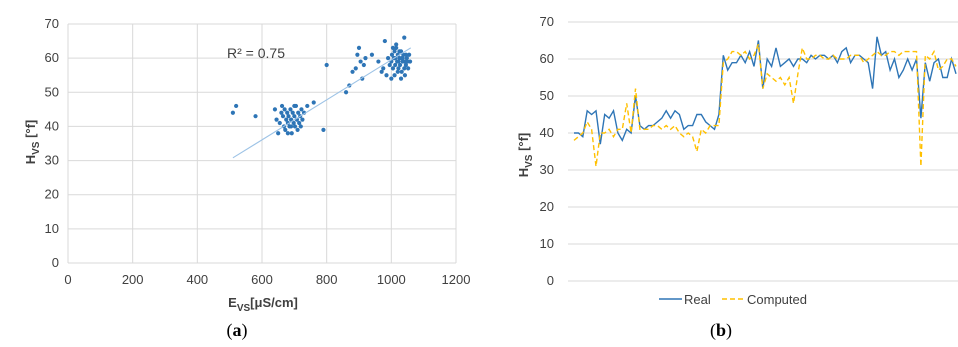  Describe the element at coordinates (733, 299) in the screenshot. I see `legend: Real Computed` at that location.